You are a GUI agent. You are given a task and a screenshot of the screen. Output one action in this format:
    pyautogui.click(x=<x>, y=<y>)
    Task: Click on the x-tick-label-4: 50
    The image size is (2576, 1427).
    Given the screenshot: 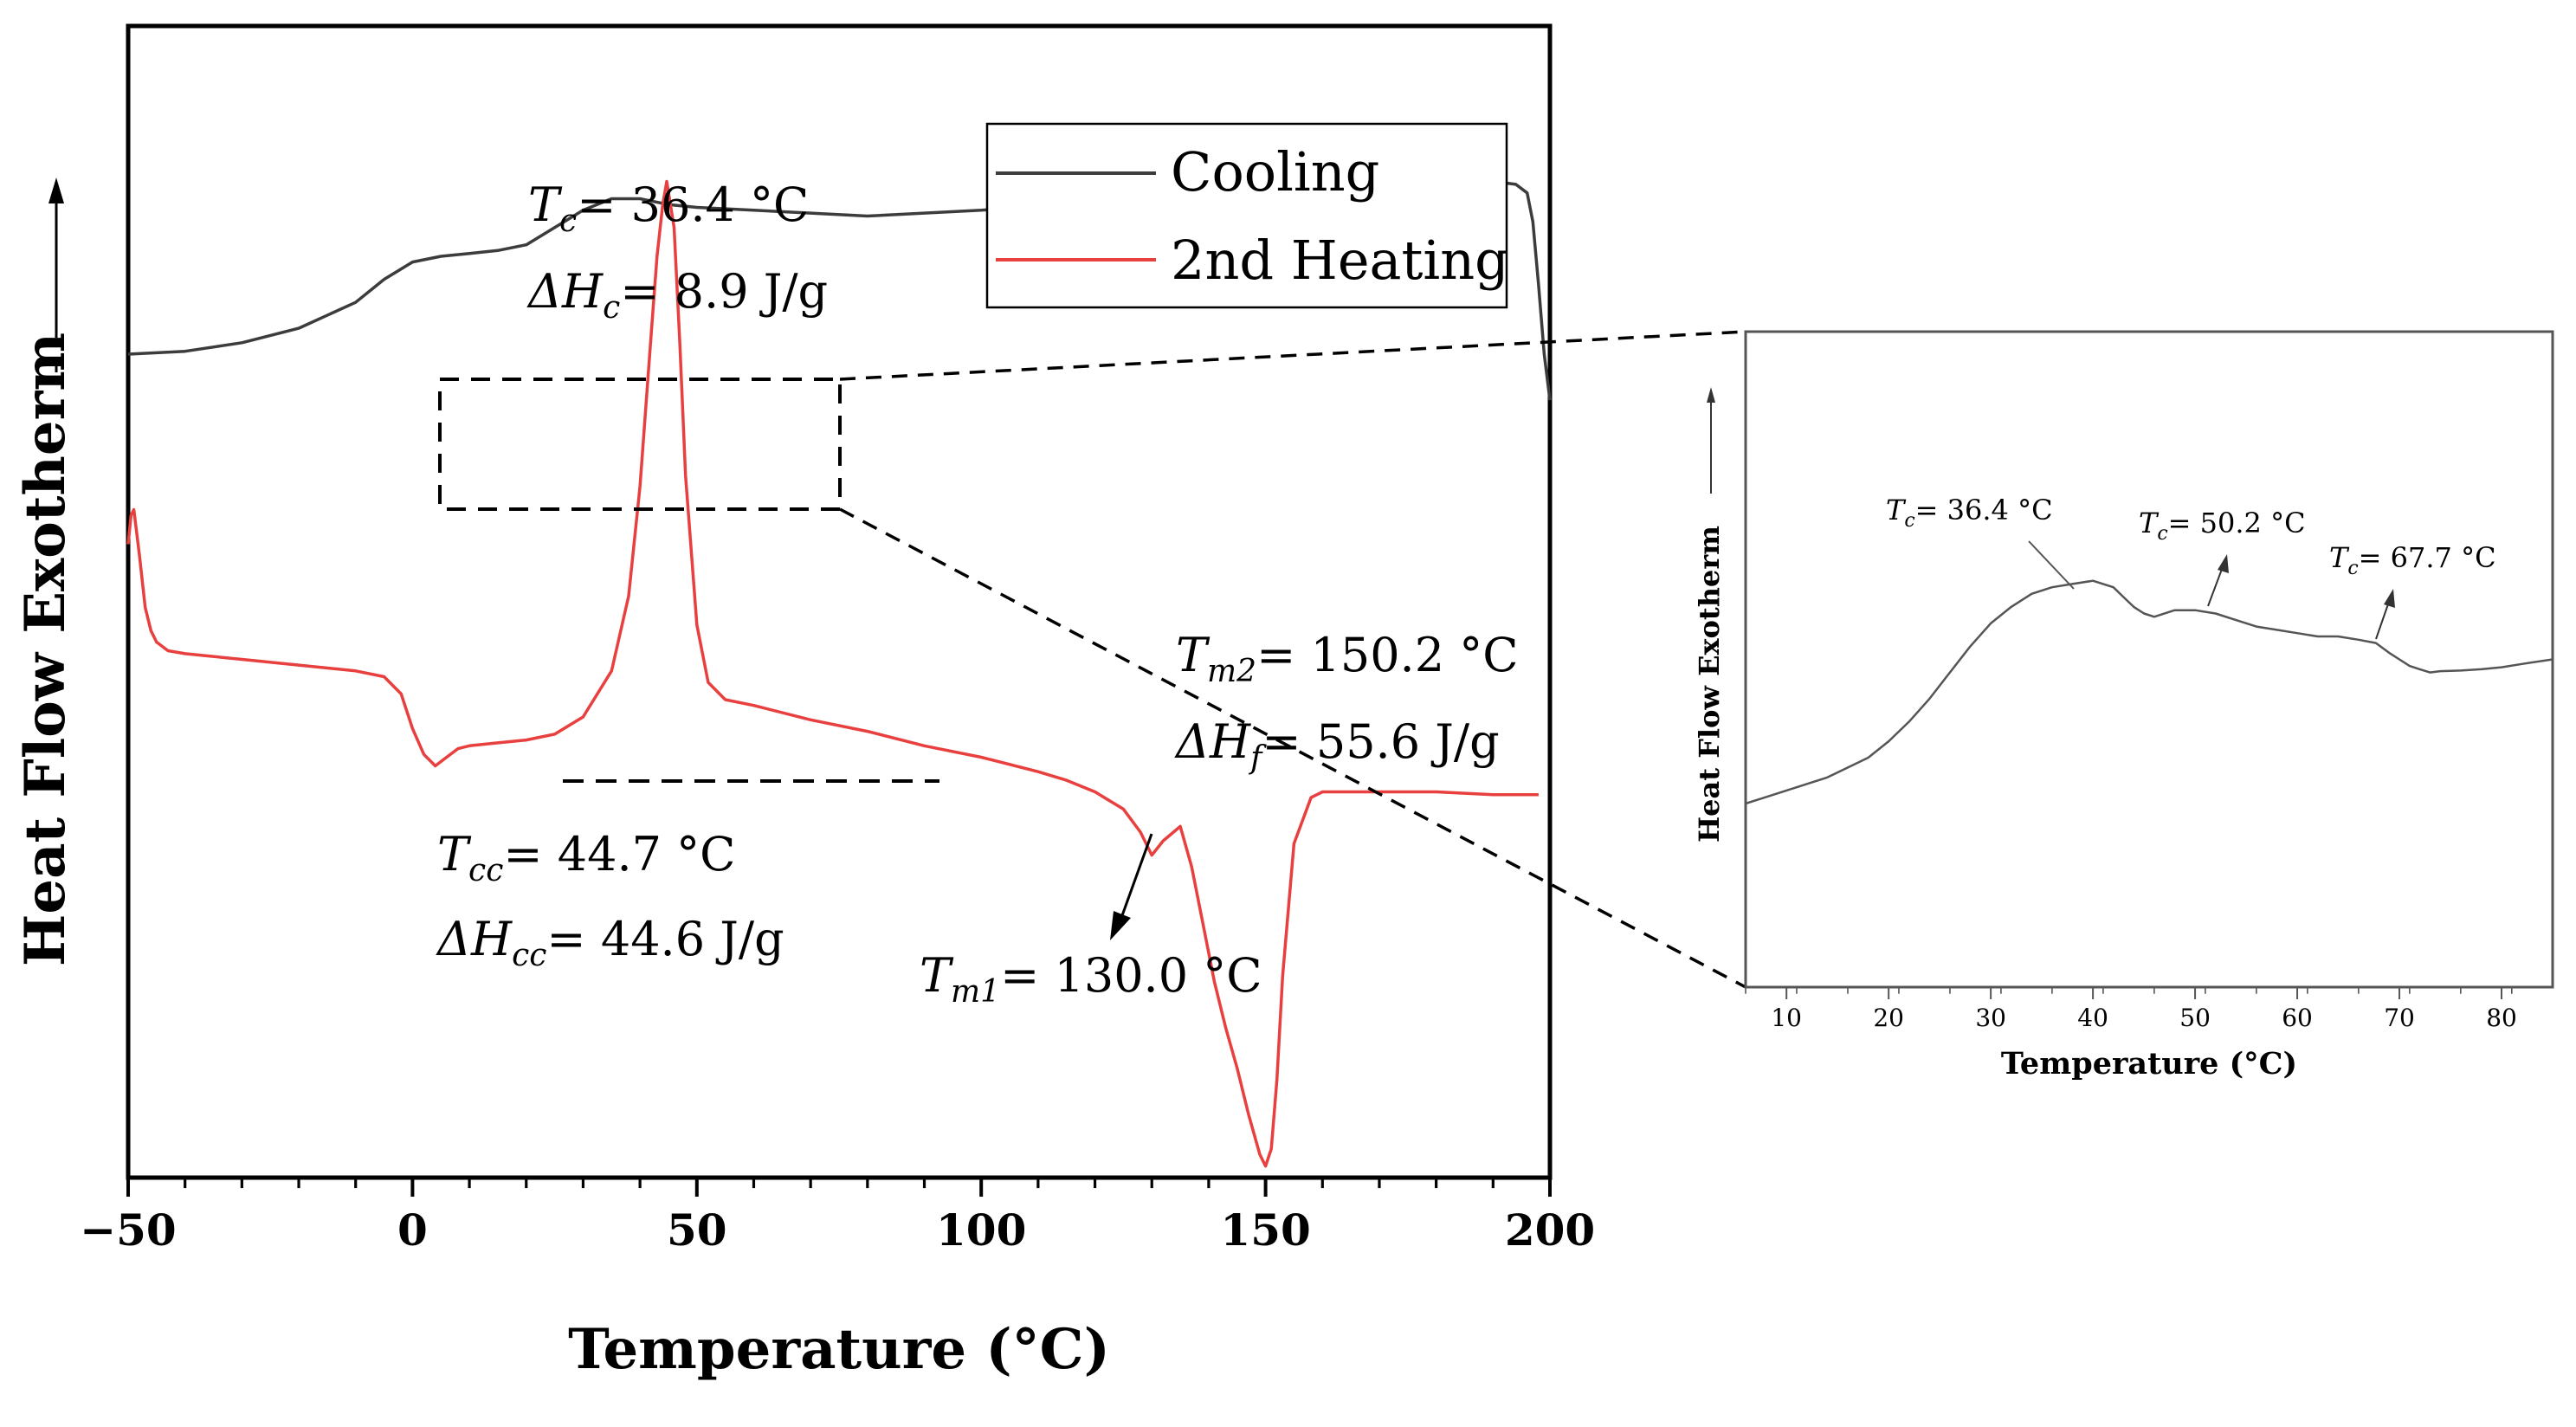 What is the action you would take?
    pyautogui.click(x=2195, y=1018)
    